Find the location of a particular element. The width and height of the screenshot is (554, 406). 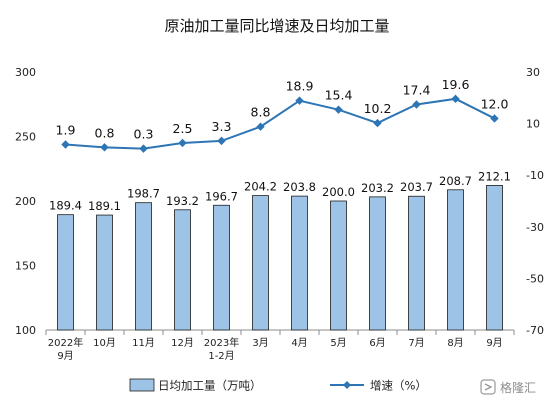

legend-line-marker is located at coordinates (347, 385).